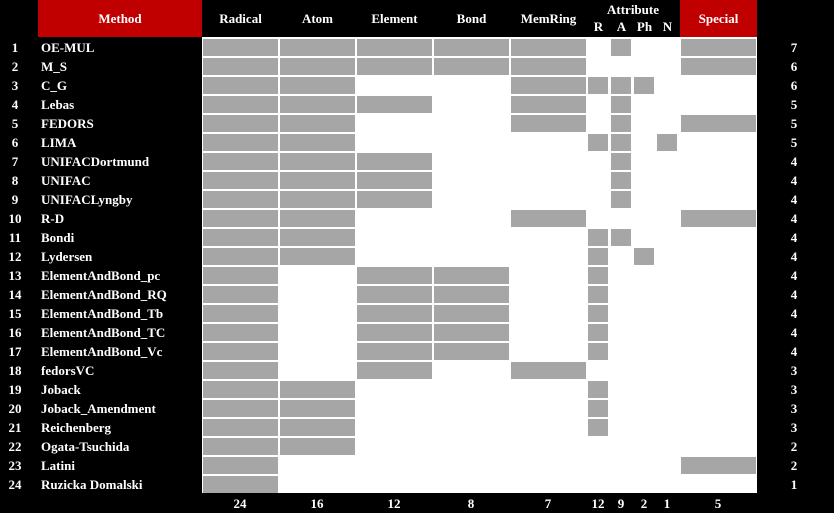  What do you see at coordinates (15, 180) in the screenshot?
I see `row-number: 8` at bounding box center [15, 180].